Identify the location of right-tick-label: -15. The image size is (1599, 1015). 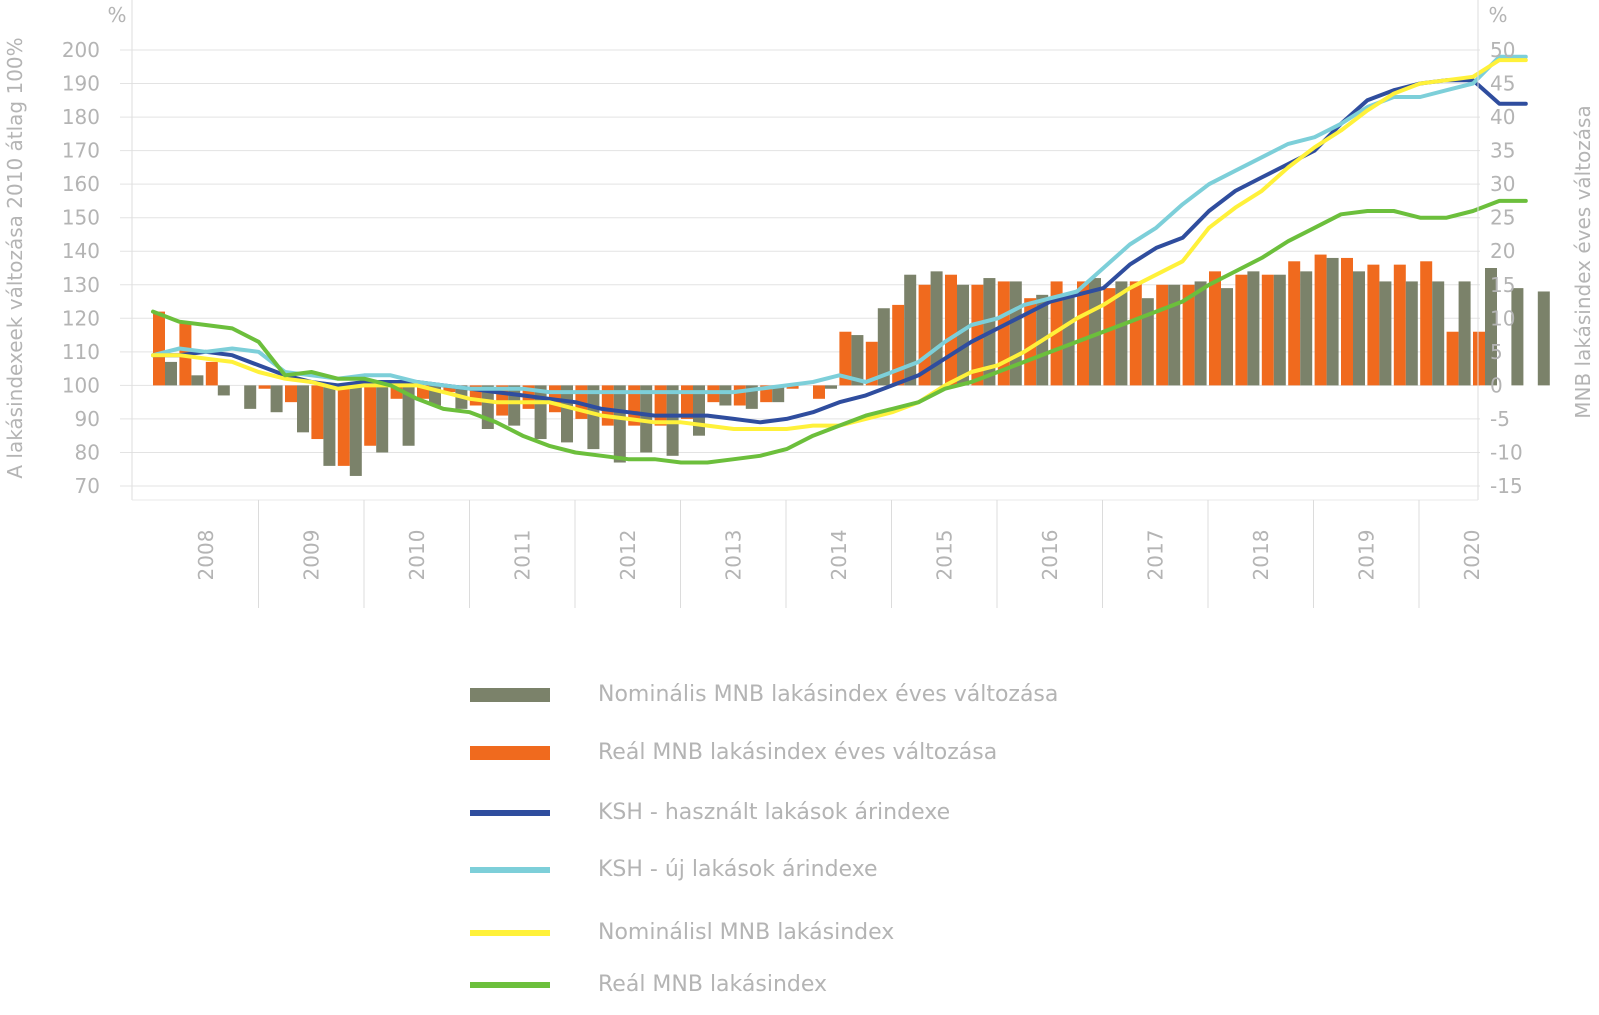
(1506, 486).